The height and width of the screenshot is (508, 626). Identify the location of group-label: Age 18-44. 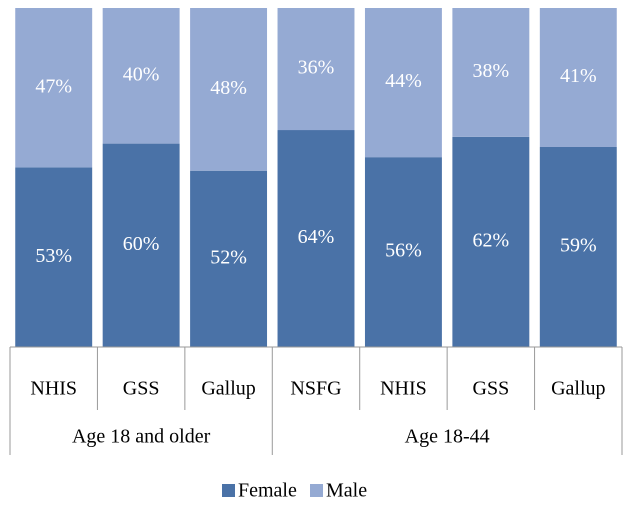
(447, 437).